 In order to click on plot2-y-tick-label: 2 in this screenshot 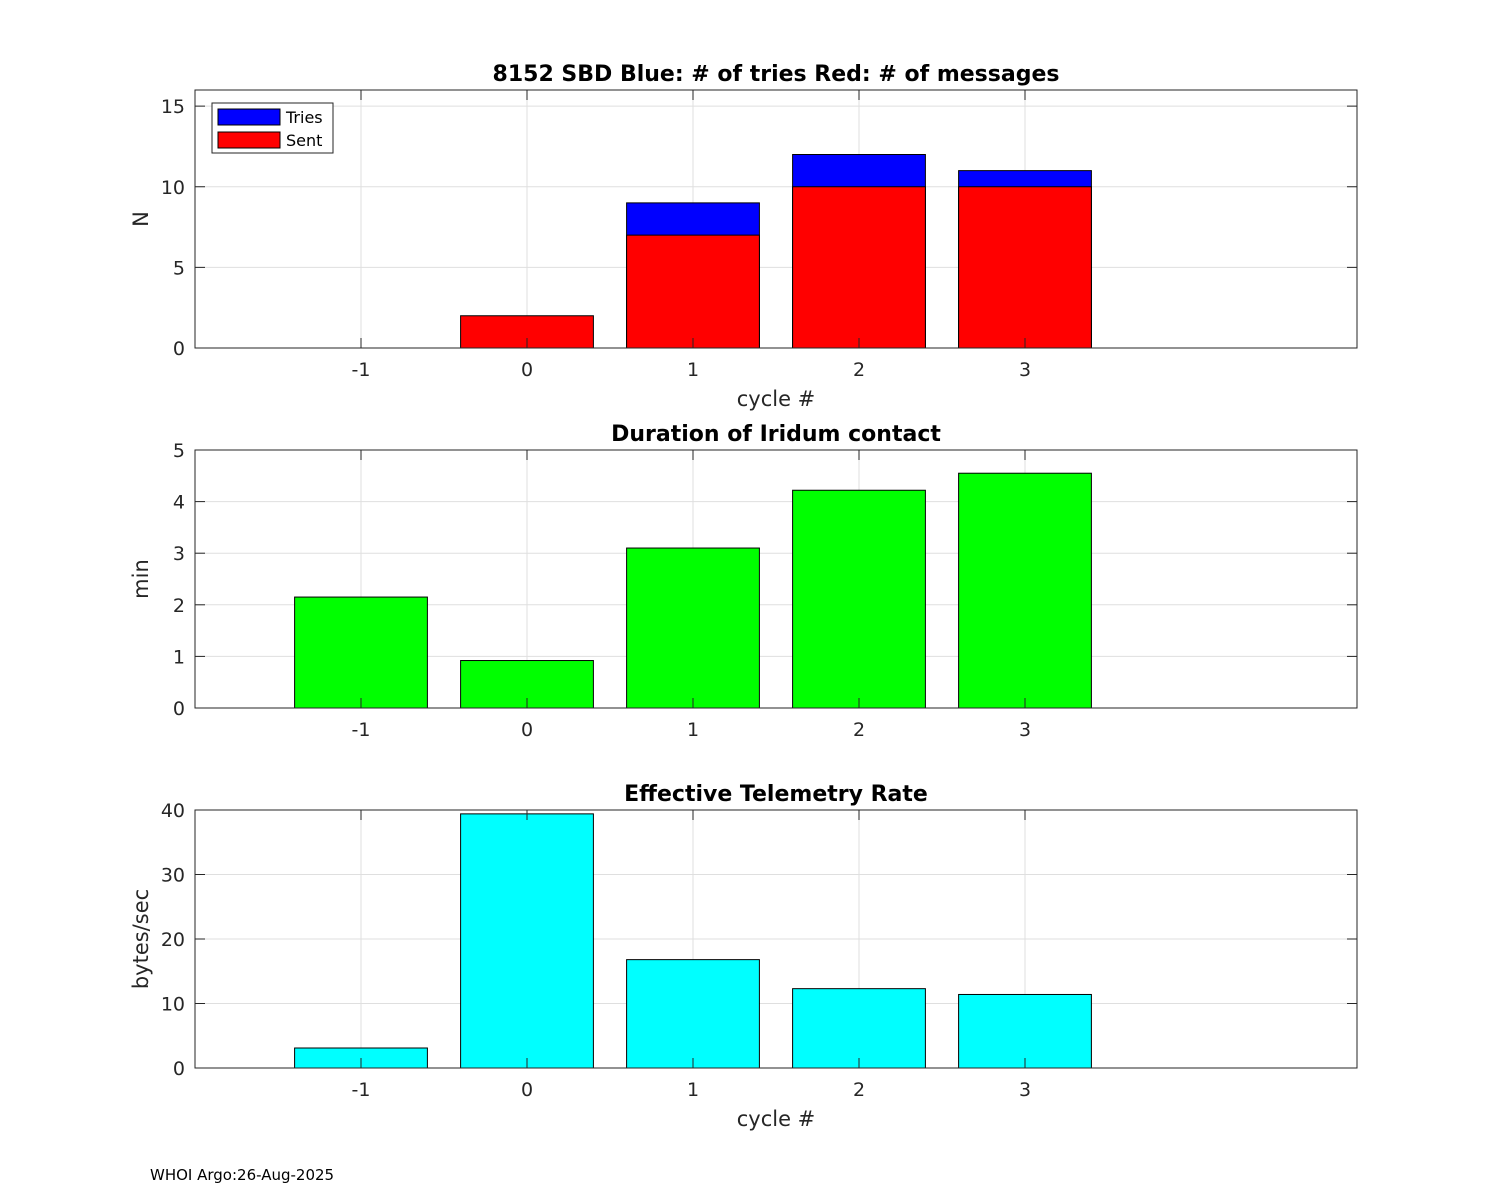, I will do `click(179, 606)`.